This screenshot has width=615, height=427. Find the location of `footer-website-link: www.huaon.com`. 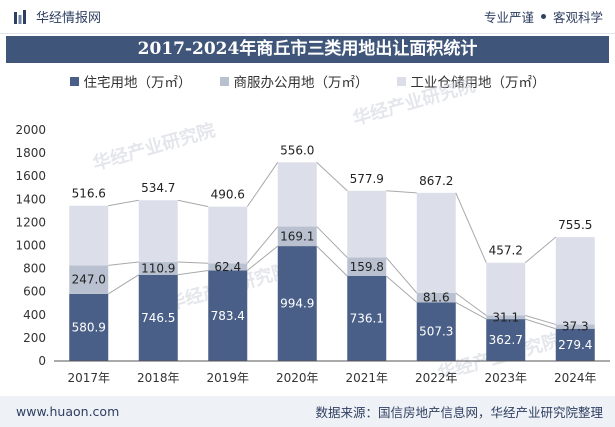

footer-website-link: www.huaon.com is located at coordinates (68, 411).